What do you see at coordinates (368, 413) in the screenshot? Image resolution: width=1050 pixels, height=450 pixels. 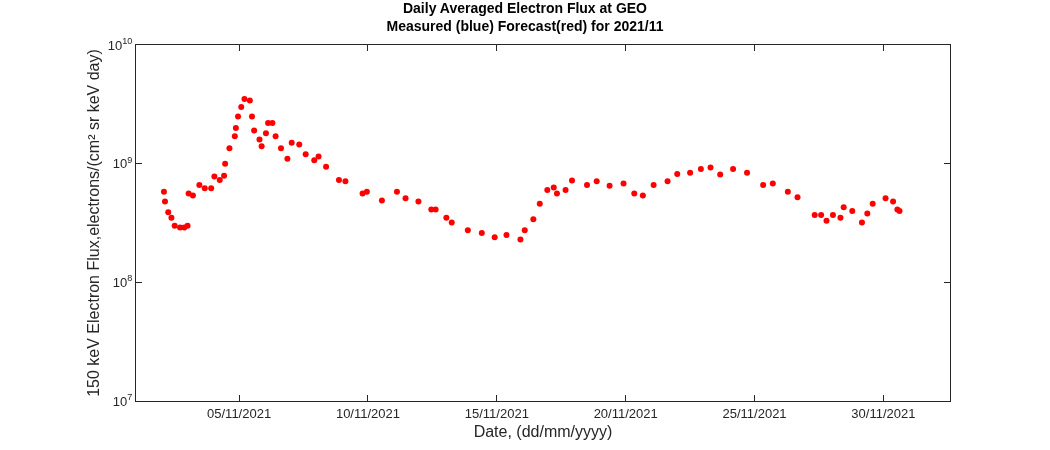 I see `x-tick-label: 10/11/2021` at bounding box center [368, 413].